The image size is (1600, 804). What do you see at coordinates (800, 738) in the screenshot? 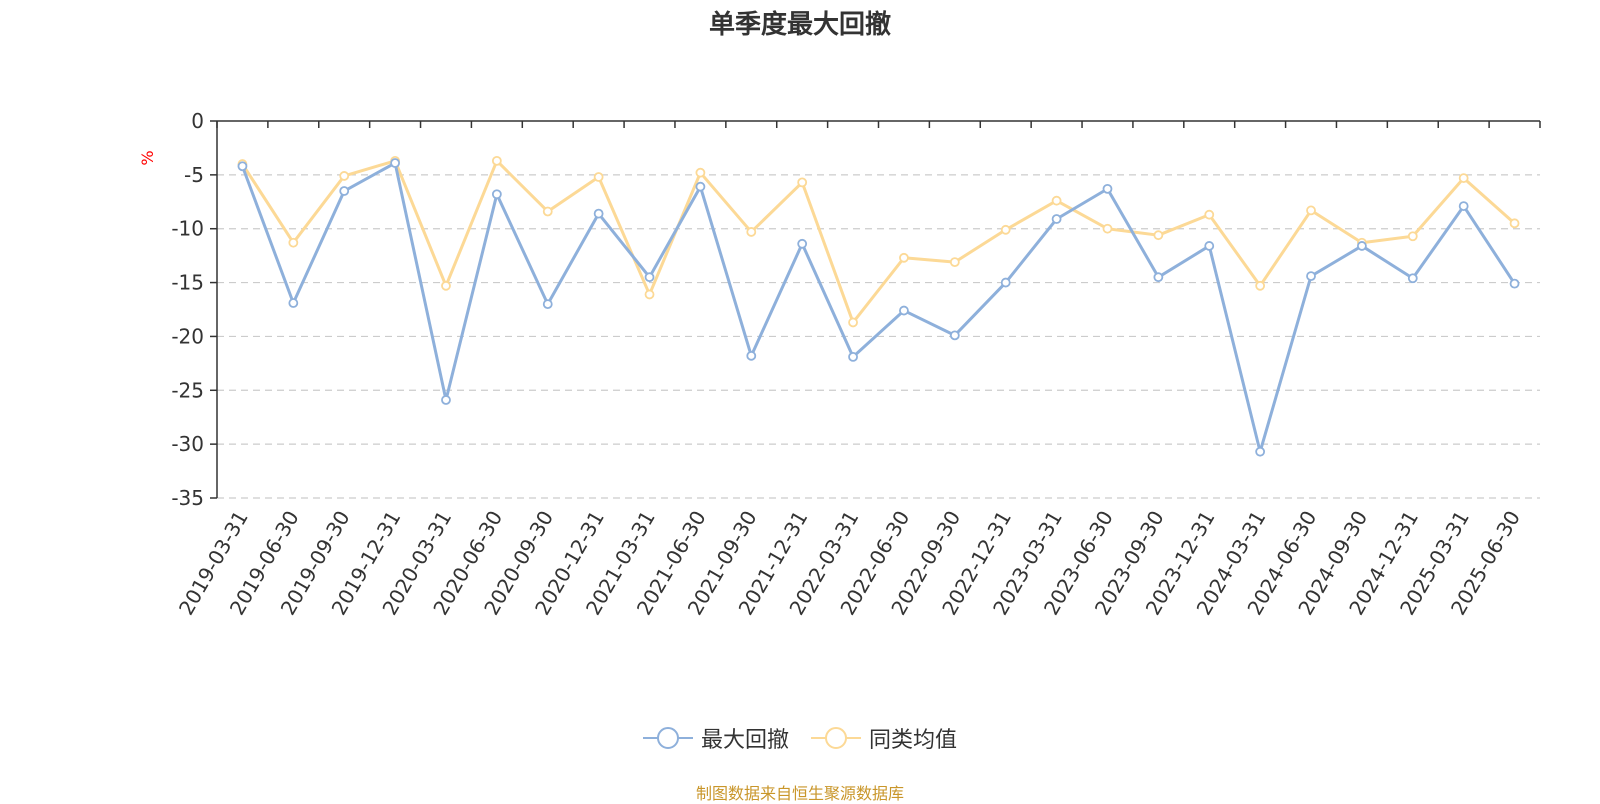
I see `legend: 最大回撤 同类均值` at bounding box center [800, 738].